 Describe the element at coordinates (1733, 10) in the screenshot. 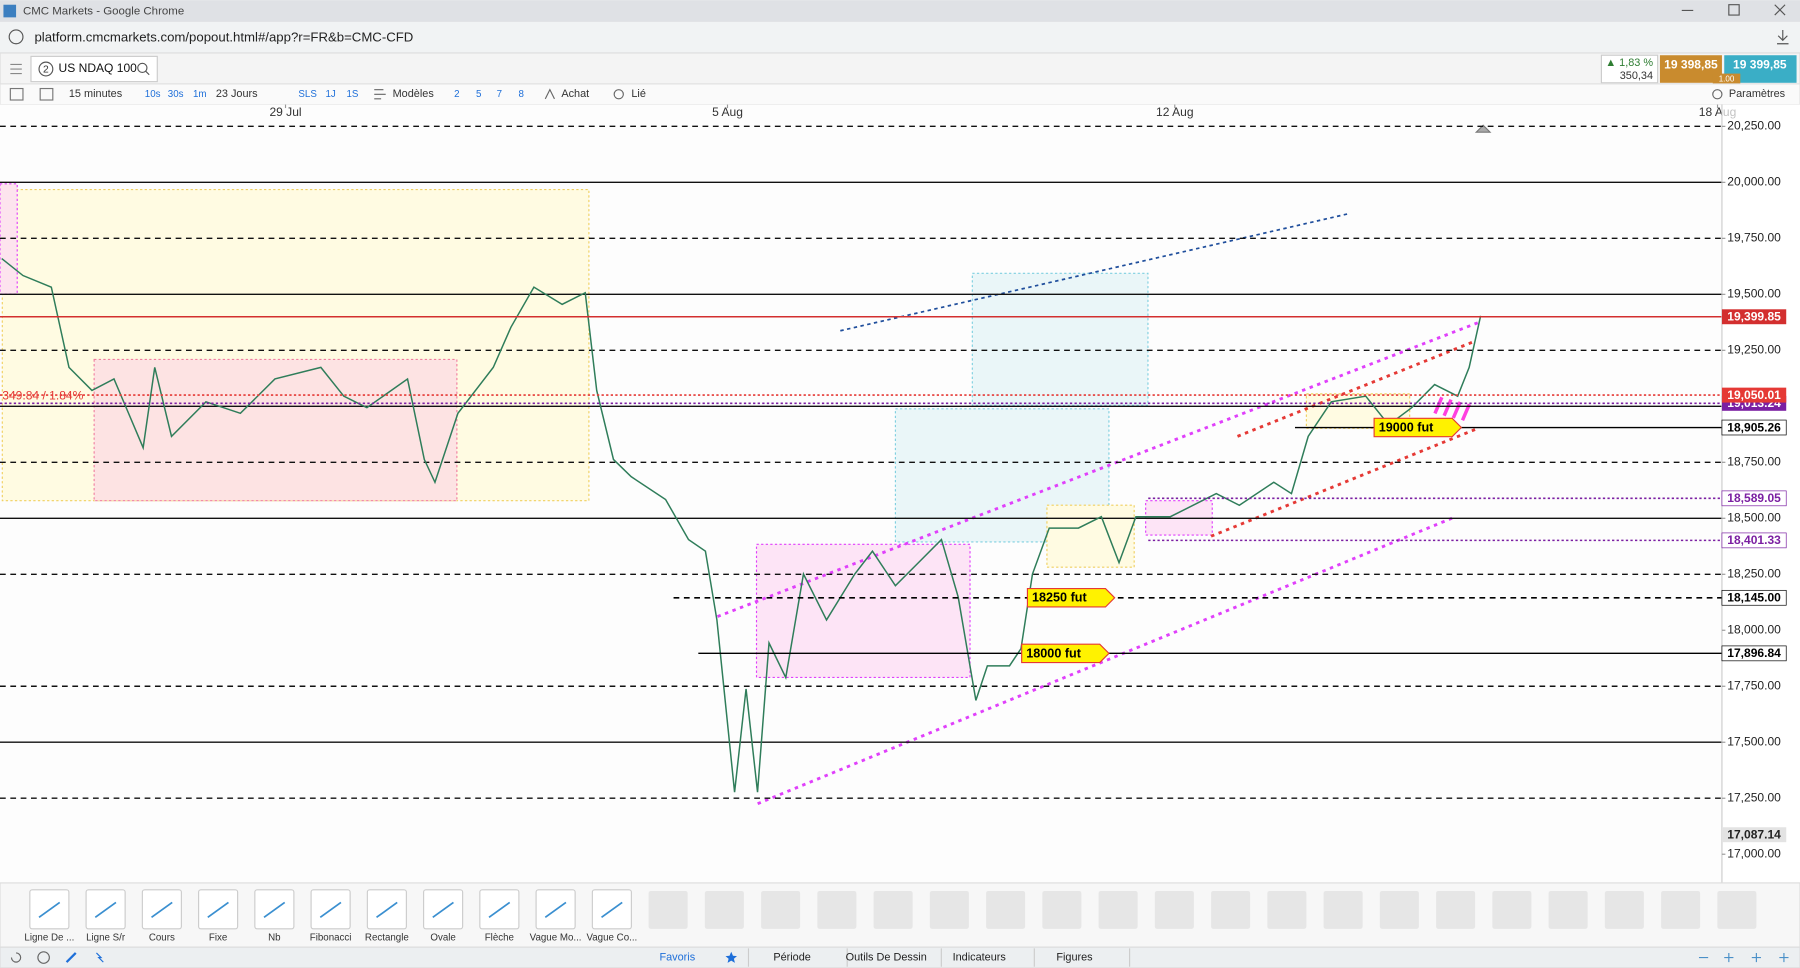

I see `window-controls` at that location.